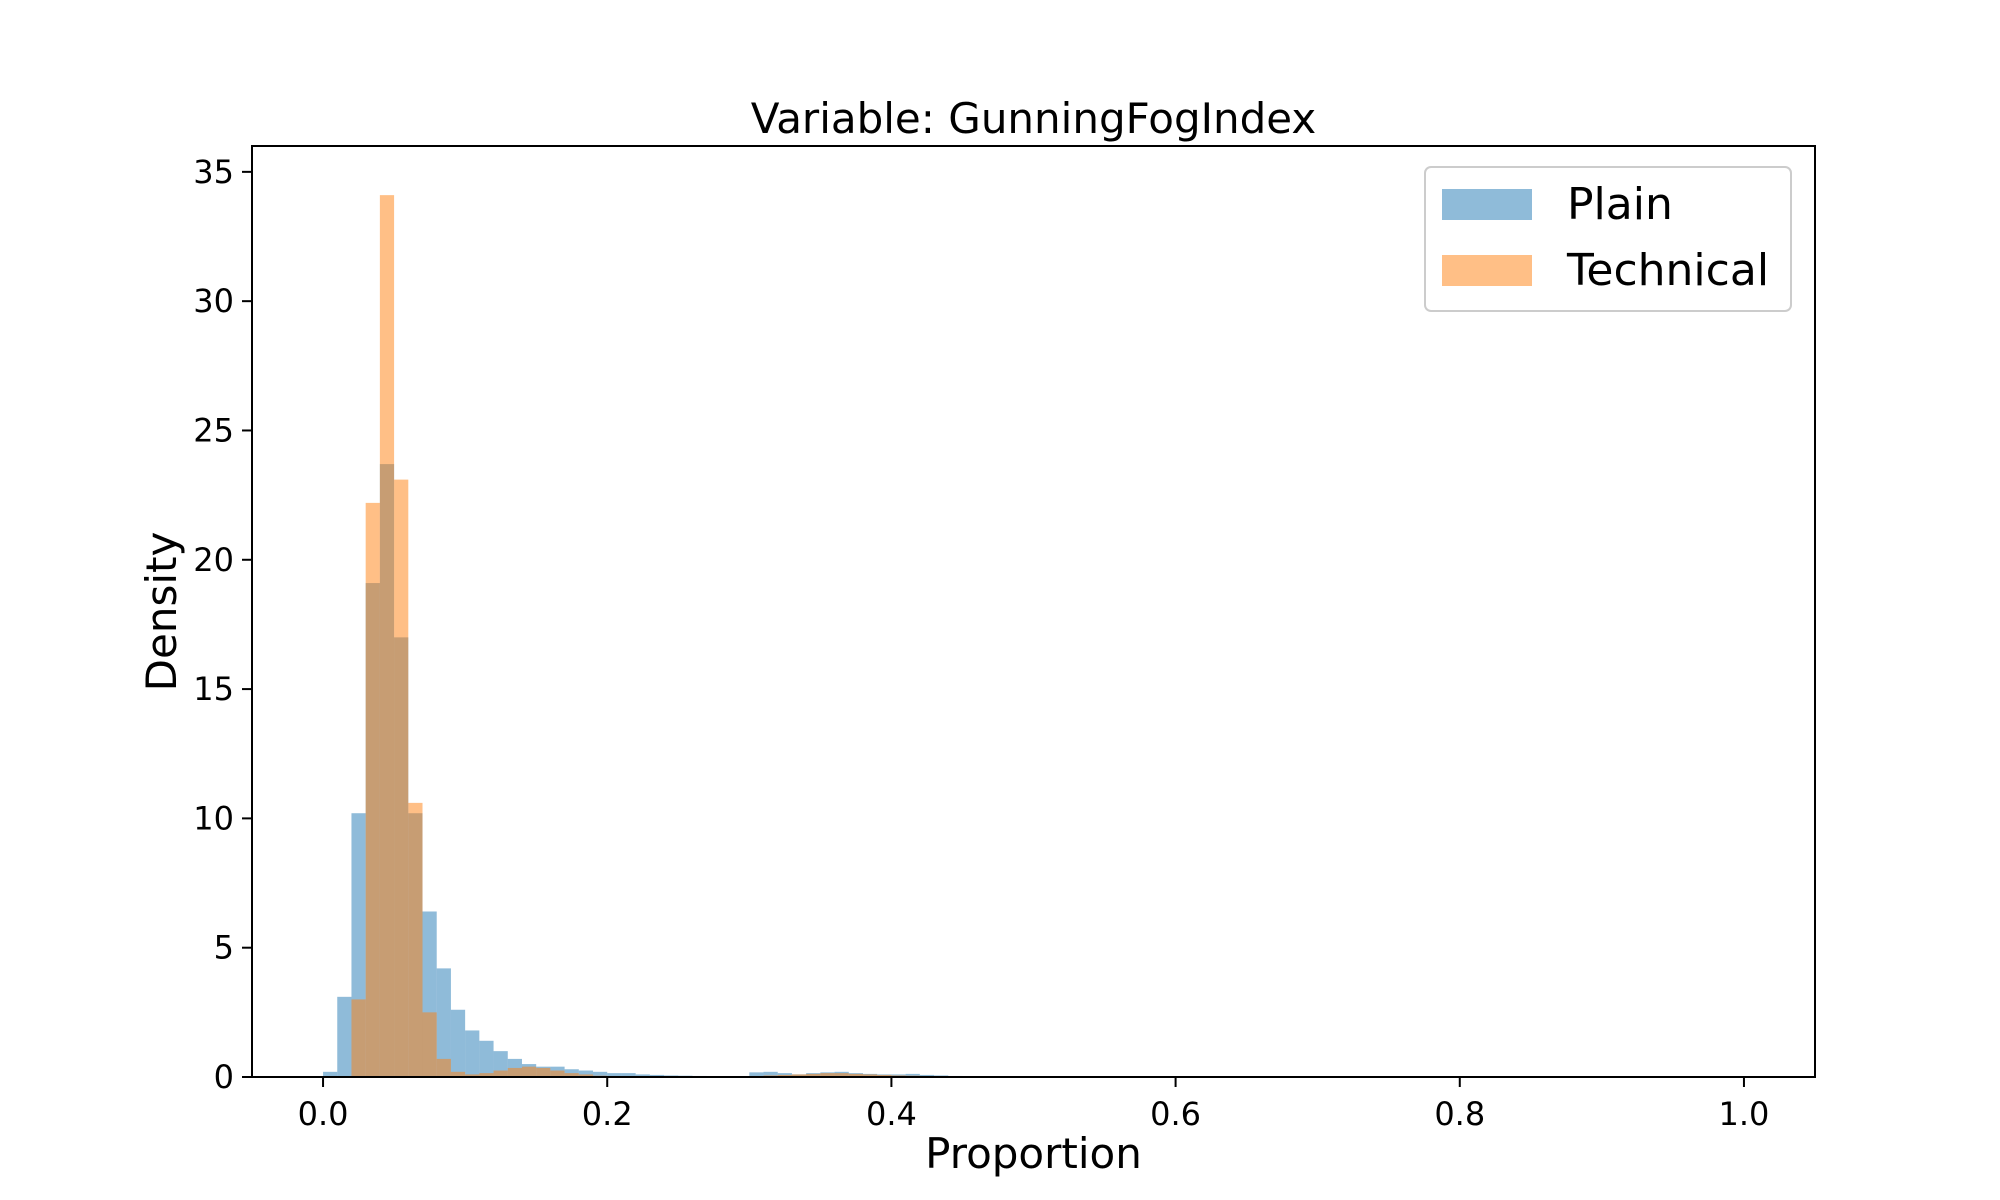 The width and height of the screenshot is (2000, 1200). I want to click on y-tick-label: 35, so click(213, 172).